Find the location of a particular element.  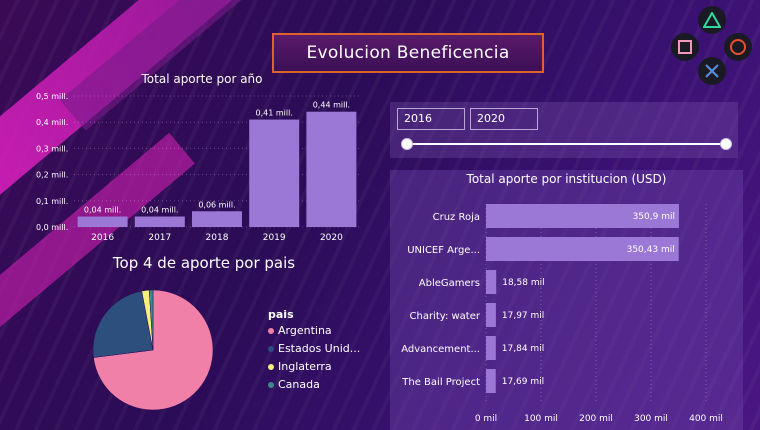

legend-item: Inglaterra is located at coordinates (300, 366).